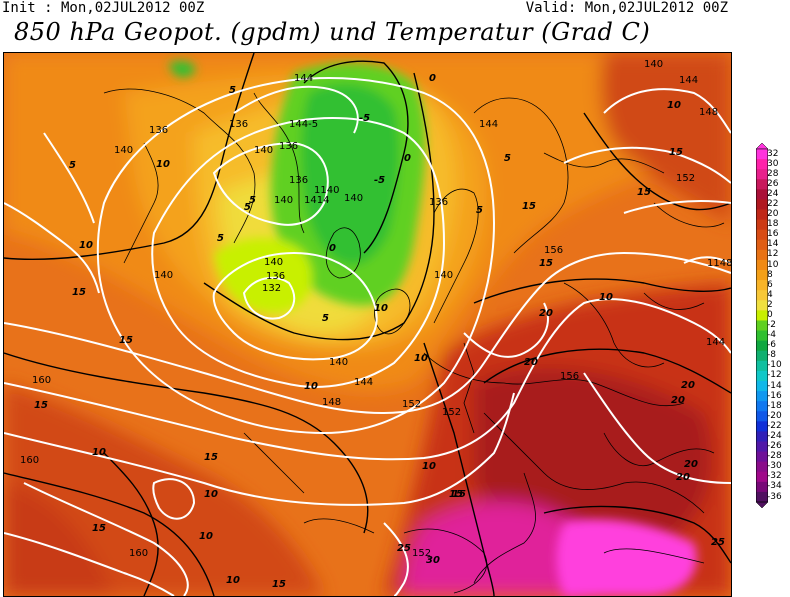 Image resolution: width=790 pixels, height=597 pixels. I want to click on temp-label-30: 10, so click(674, 105).